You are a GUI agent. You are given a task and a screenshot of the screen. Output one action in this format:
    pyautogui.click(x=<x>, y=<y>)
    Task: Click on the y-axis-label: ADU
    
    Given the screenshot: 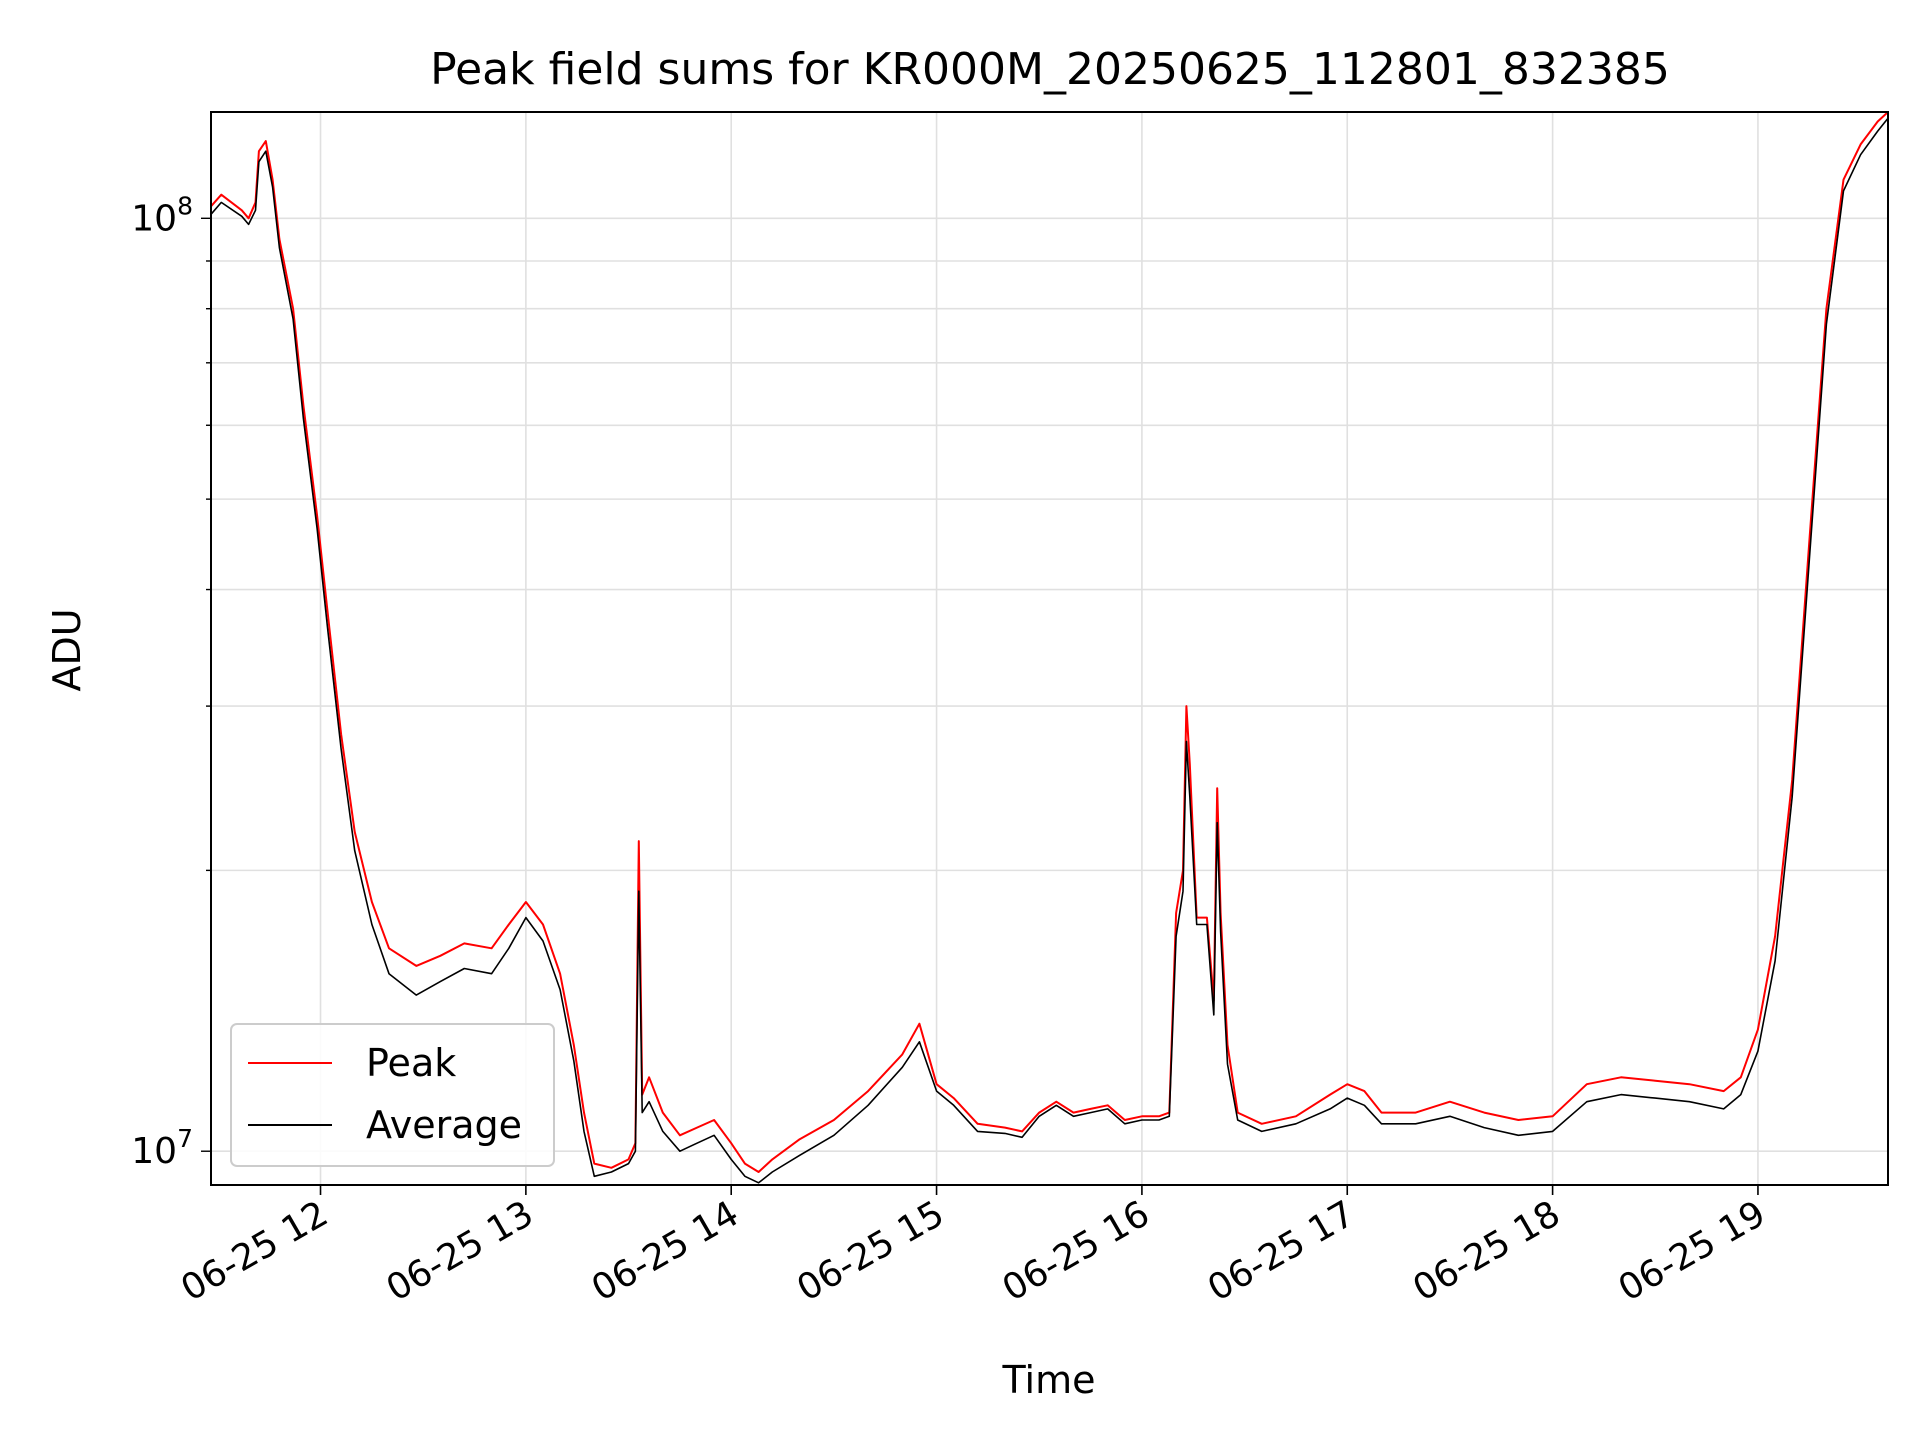 What is the action you would take?
    pyautogui.click(x=67, y=649)
    